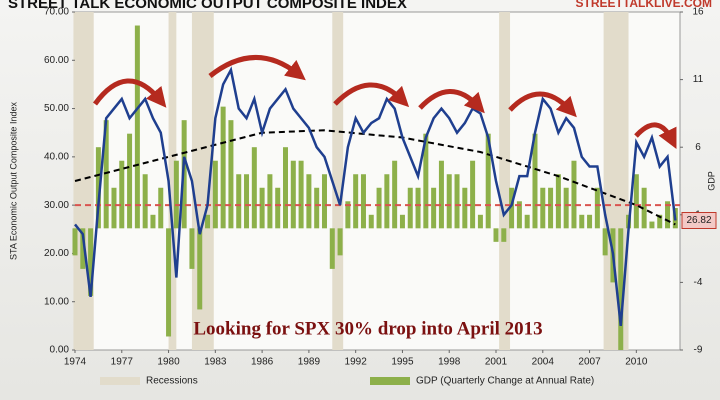 The height and width of the screenshot is (400, 720). Describe the element at coordinates (589, 362) in the screenshot. I see `x-tick-label: 2007` at that location.